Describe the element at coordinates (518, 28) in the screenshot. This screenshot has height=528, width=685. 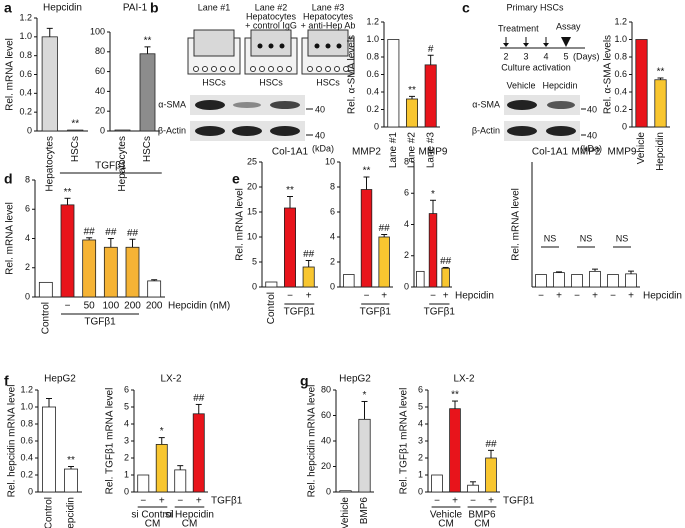
I see `timeline-label: Treatment` at that location.